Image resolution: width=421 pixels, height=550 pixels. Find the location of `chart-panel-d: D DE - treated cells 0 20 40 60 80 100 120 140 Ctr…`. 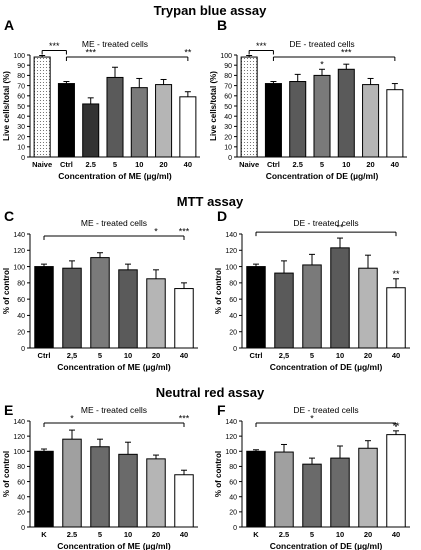

chart-panel-d: D DE - treated cells 0 20 40 60 80 100 120 140 Ctr… is located at coordinates (312, 290).